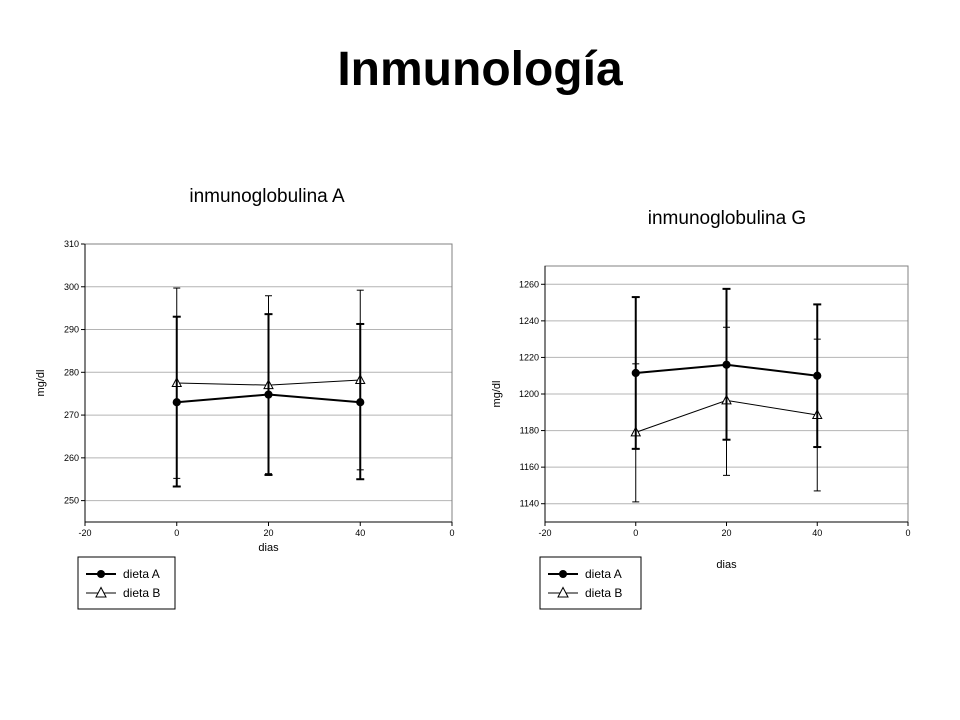 Image resolution: width=960 pixels, height=720 pixels. I want to click on y-tick-label: 310, so click(71, 244).